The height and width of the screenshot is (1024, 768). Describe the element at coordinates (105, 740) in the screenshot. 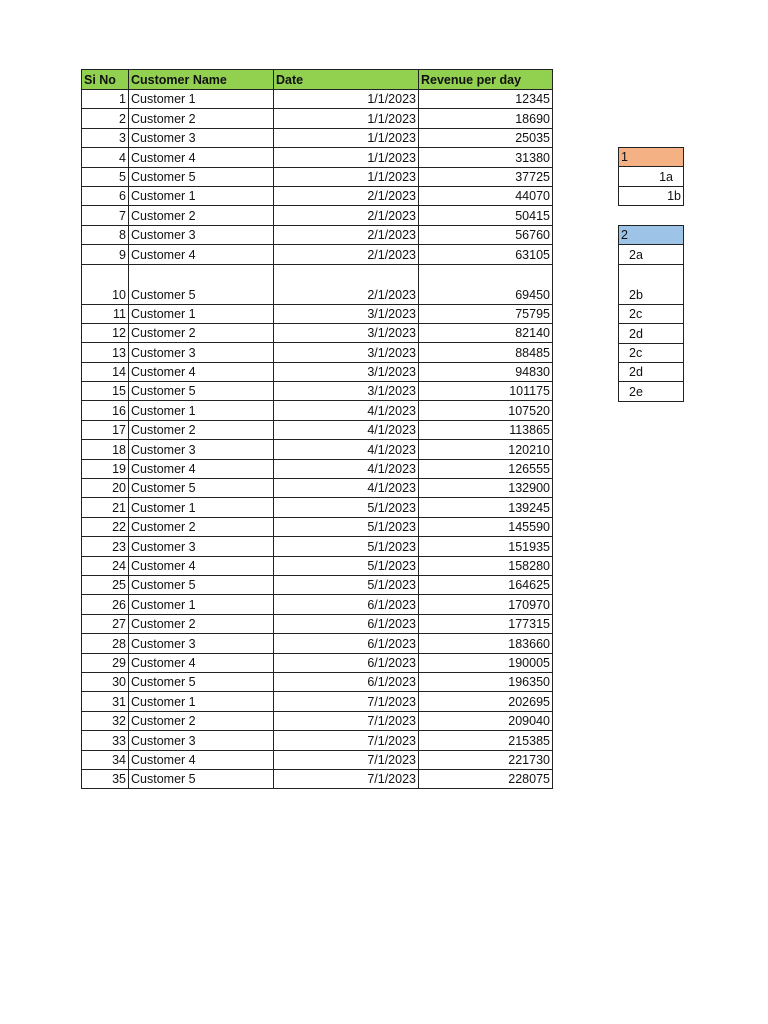

I see `cell-si-no: 33` at that location.